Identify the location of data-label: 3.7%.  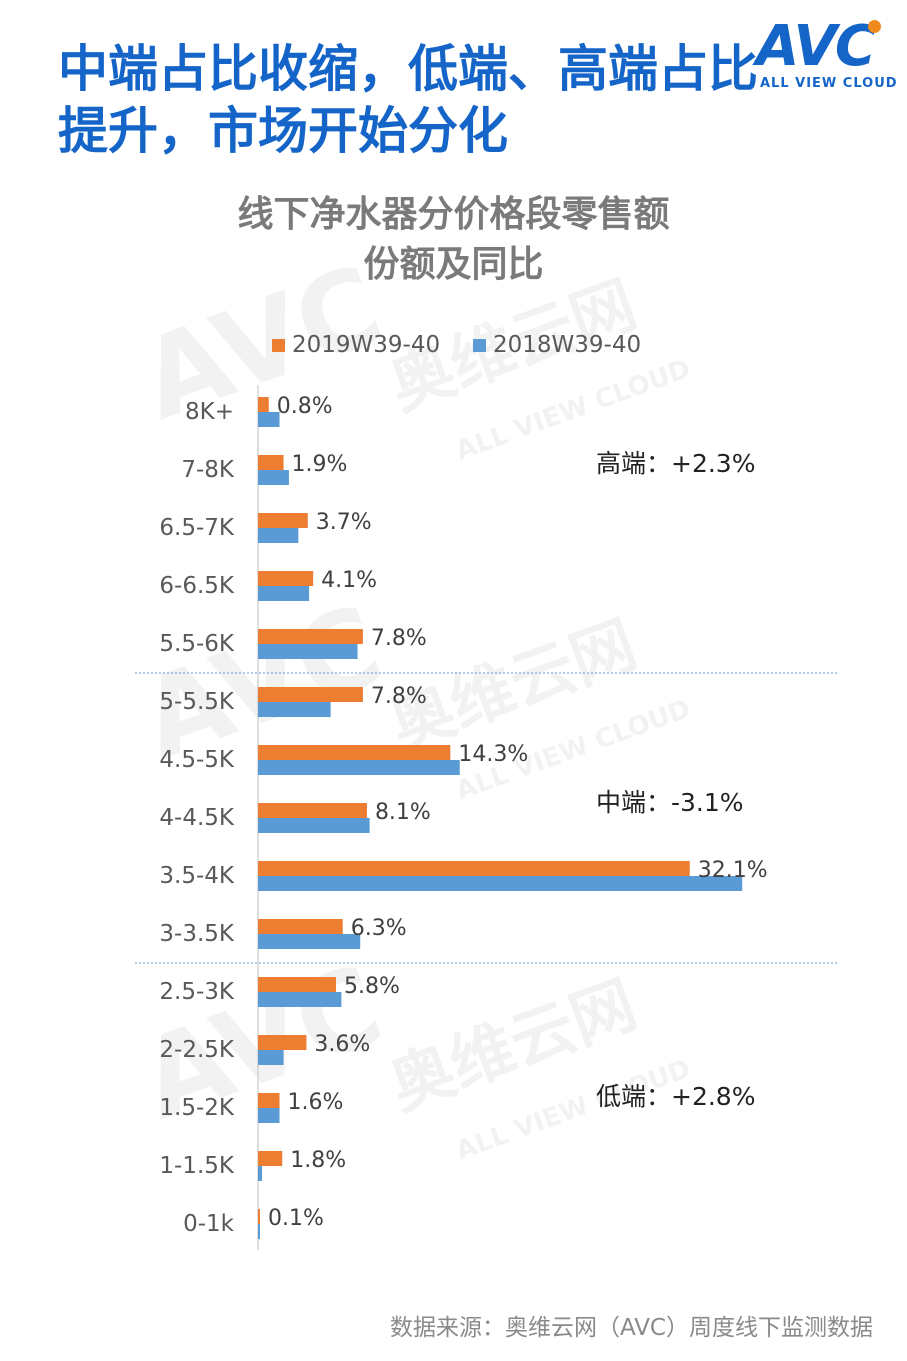
(344, 522).